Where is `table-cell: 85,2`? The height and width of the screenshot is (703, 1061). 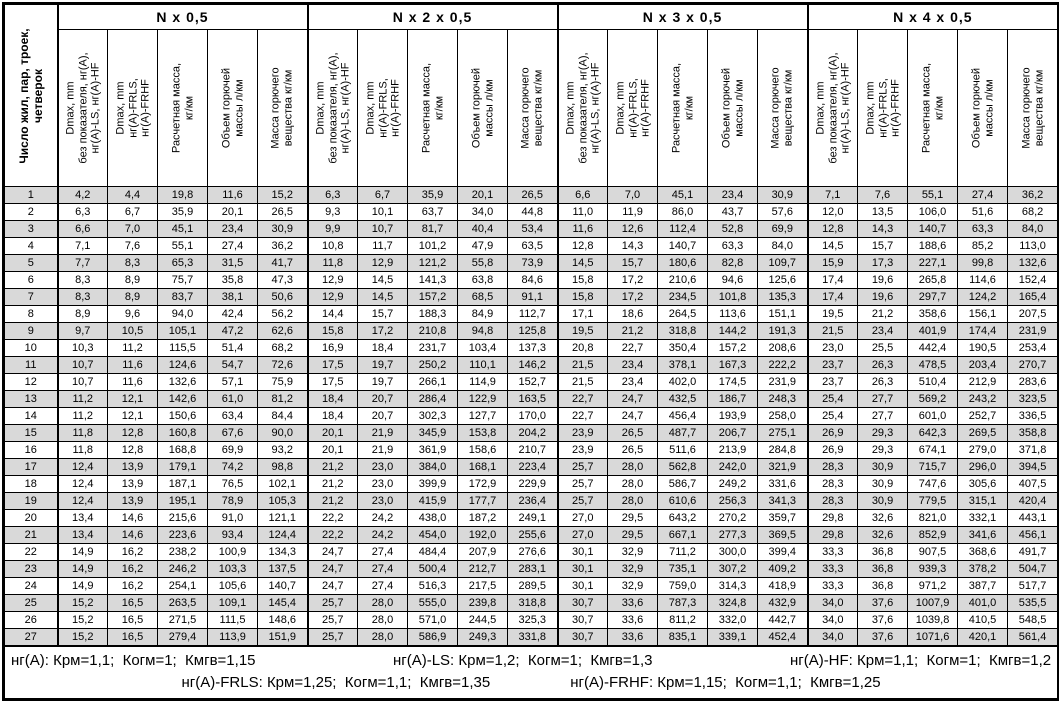 table-cell: 85,2 is located at coordinates (983, 246).